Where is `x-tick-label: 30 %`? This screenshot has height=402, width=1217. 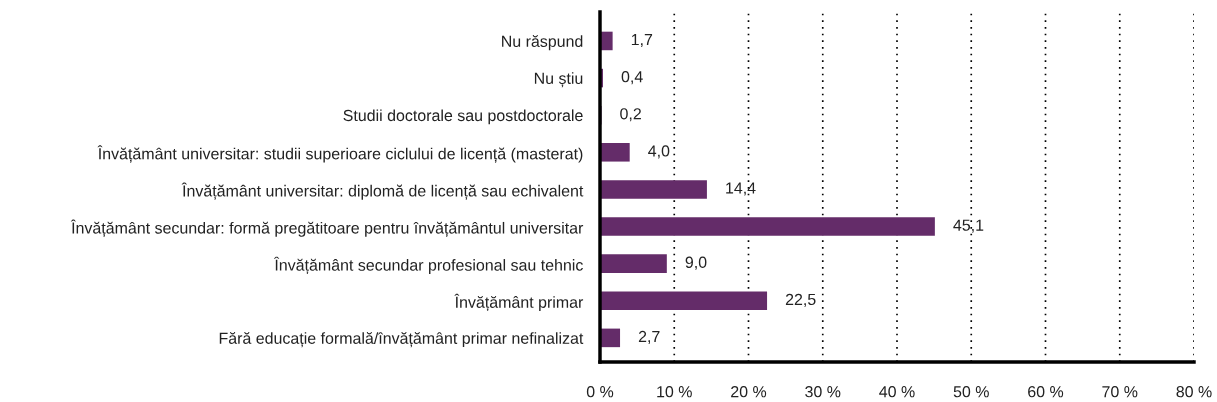 x-tick-label: 30 % is located at coordinates (823, 392).